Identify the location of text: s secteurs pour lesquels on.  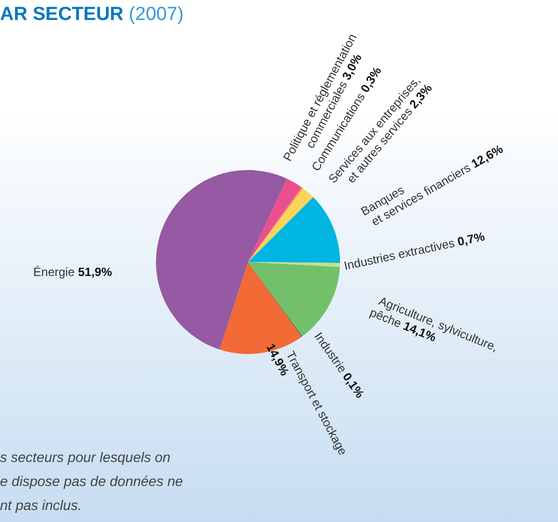
(85, 457).